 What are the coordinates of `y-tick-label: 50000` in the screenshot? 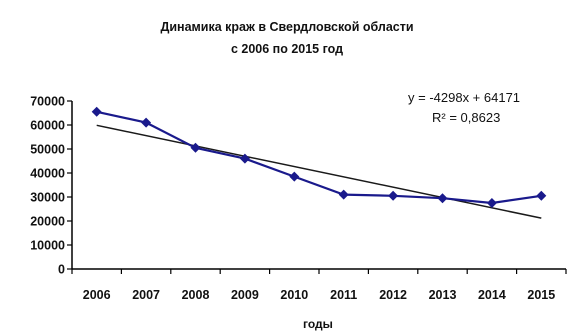 It's located at (47, 150).